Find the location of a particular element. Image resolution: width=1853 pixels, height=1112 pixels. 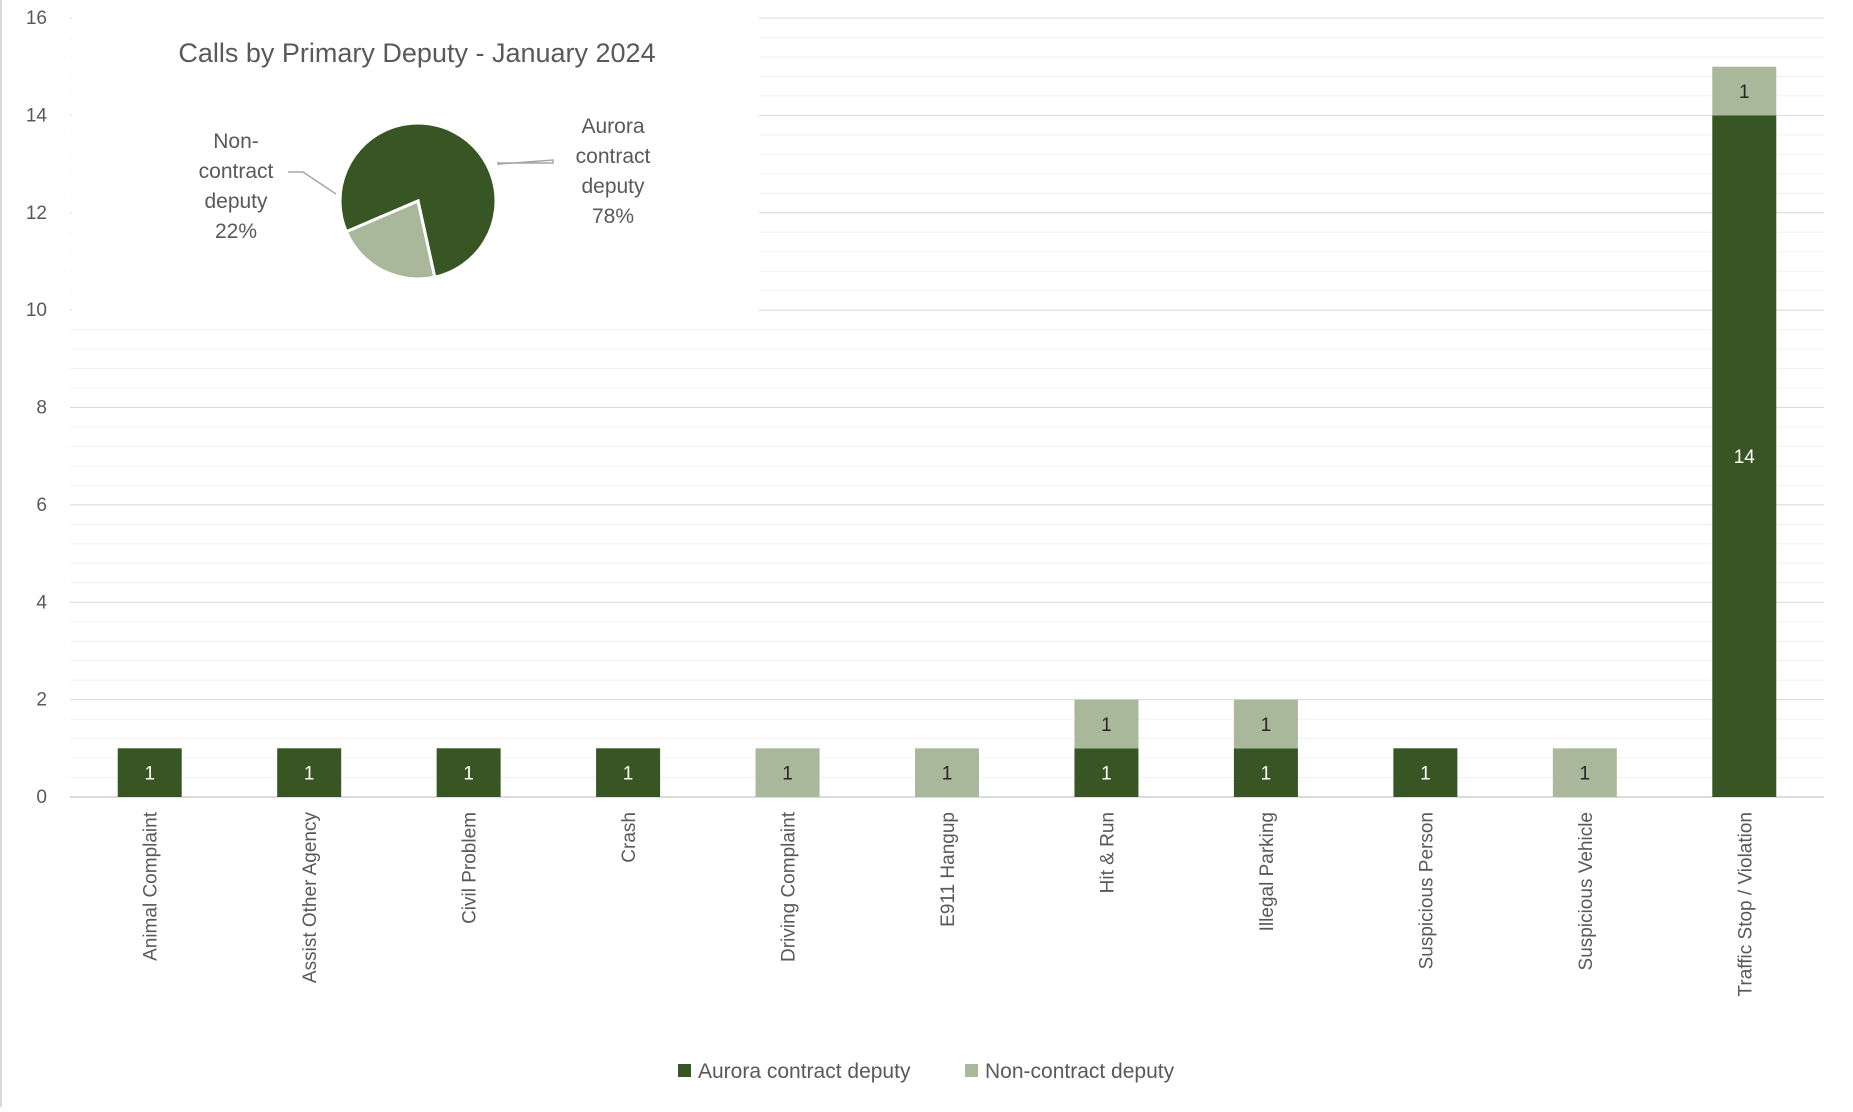

x-tick-label: Traffic Stop / Violation is located at coordinates (1745, 904).